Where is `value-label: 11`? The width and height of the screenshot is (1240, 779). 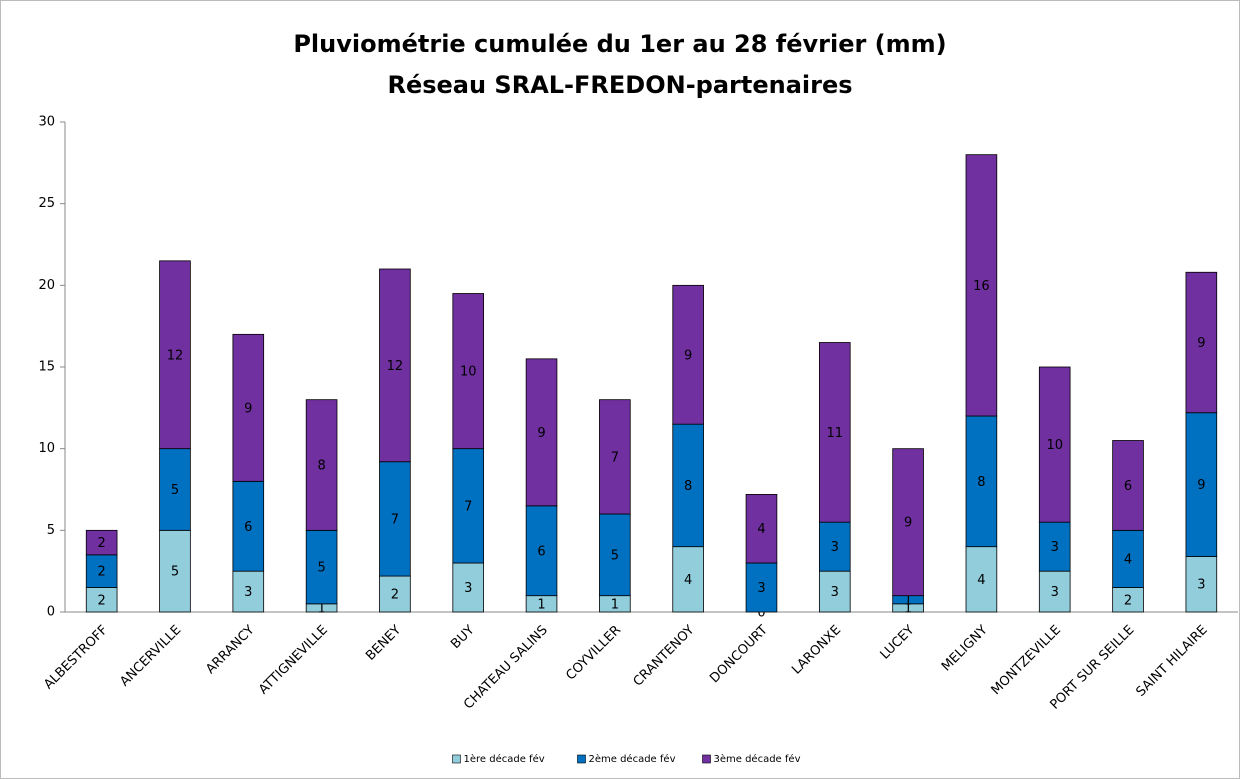 value-label: 11 is located at coordinates (835, 433).